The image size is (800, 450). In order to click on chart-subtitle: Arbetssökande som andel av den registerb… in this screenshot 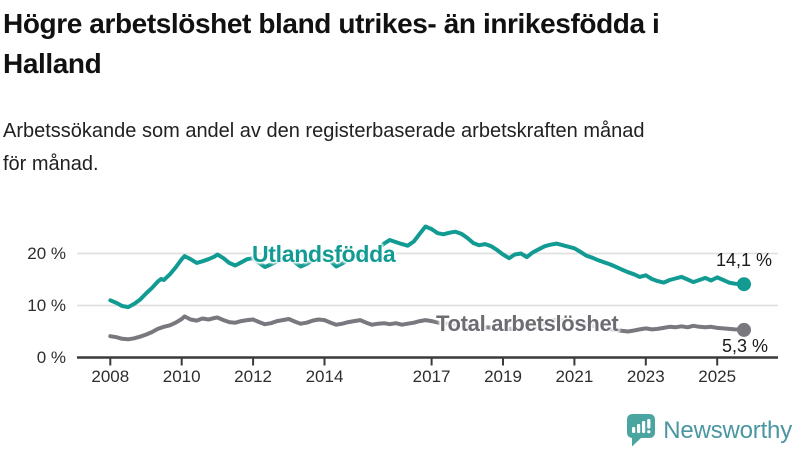, I will do `click(398, 148)`.